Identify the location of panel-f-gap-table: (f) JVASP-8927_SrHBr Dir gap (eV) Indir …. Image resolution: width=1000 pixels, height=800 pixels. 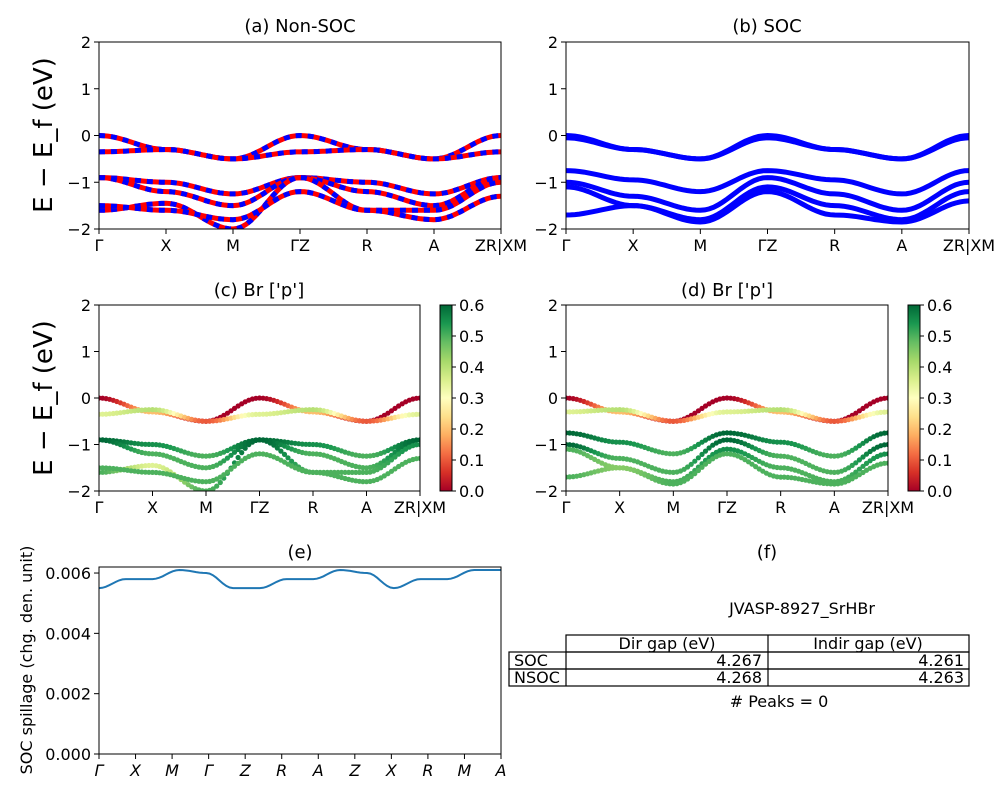
(739, 626).